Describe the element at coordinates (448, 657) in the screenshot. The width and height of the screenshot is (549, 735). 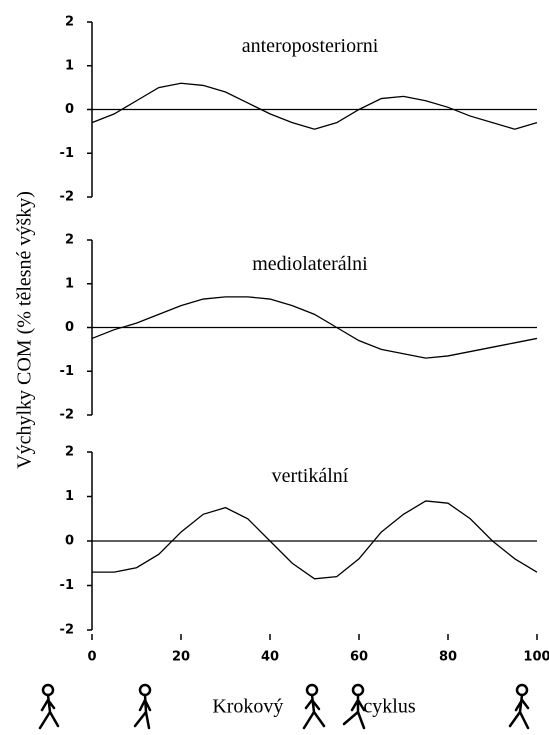
I see `x-tick-label: 80` at that location.